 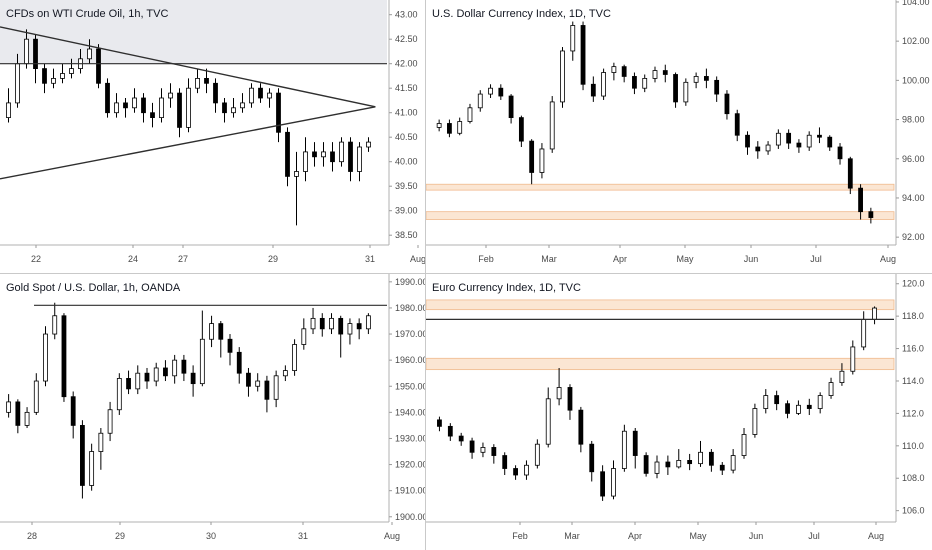 What do you see at coordinates (913, 284) in the screenshot?
I see `price-tick-label: 120.0` at bounding box center [913, 284].